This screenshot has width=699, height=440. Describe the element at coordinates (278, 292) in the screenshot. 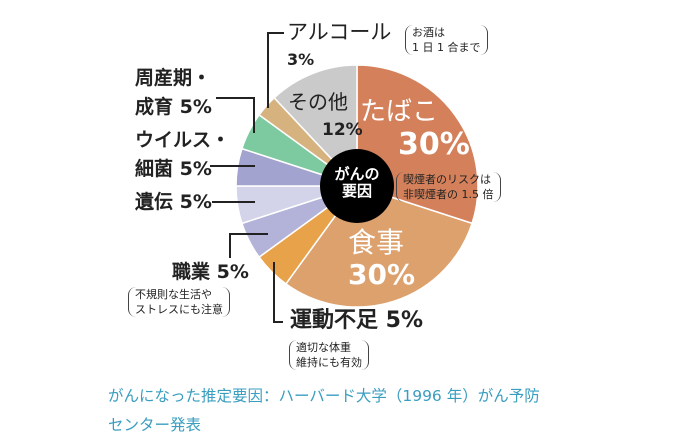

I see `leader-exercise` at that location.